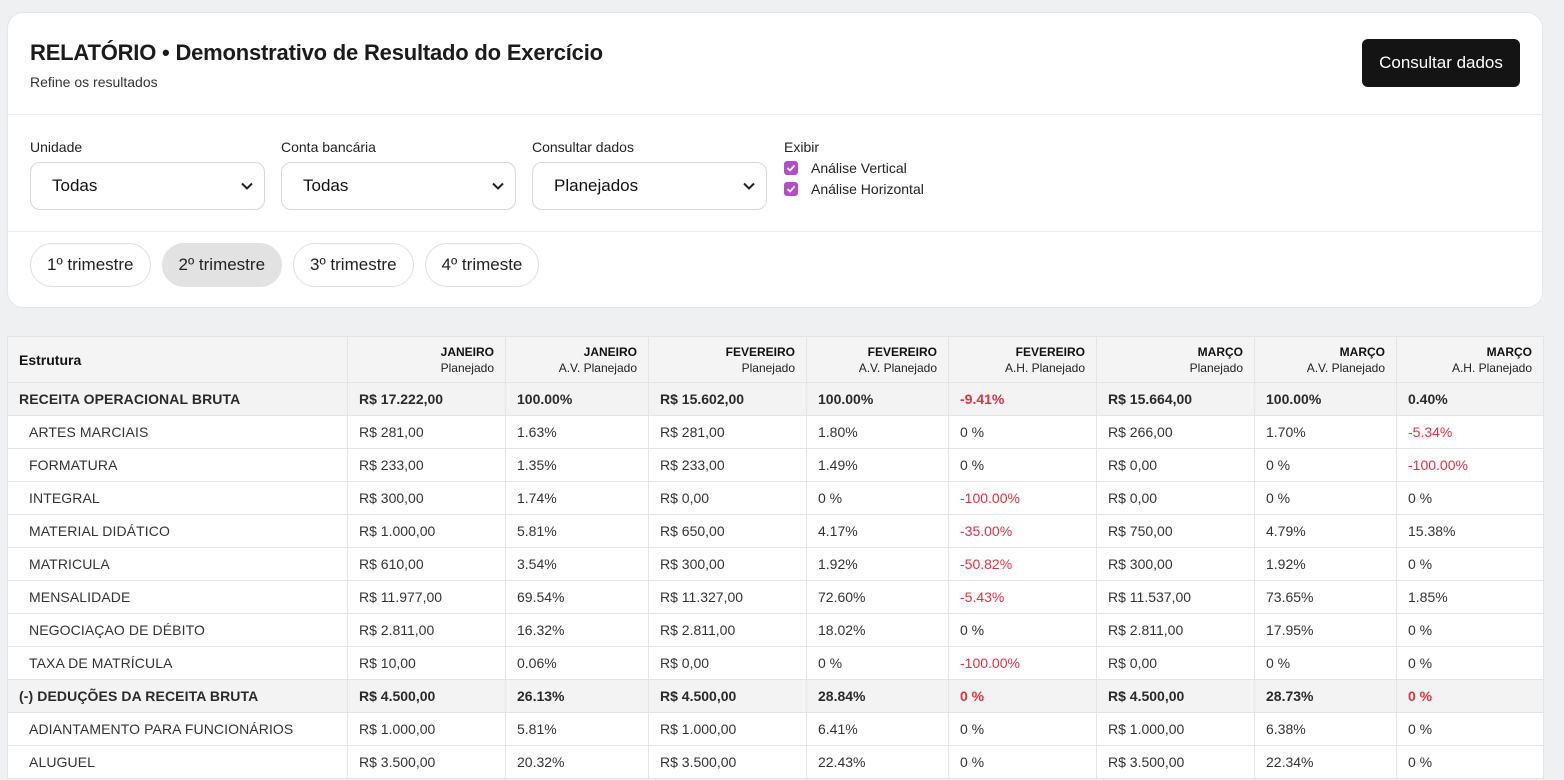  What do you see at coordinates (867, 189) in the screenshot?
I see `analise-horizontal-label: Análise Horizontal` at bounding box center [867, 189].